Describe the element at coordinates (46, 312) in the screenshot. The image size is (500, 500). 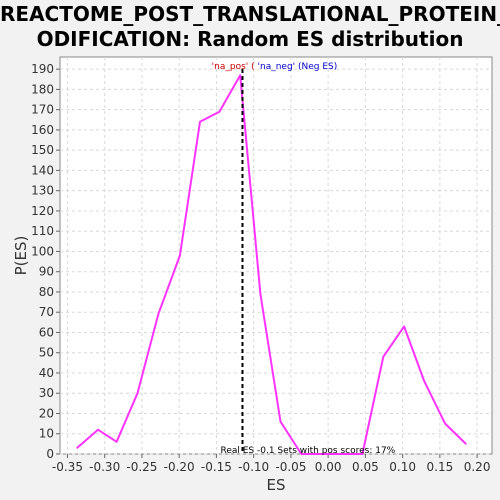
I see `y-tick-label: 70` at that location.